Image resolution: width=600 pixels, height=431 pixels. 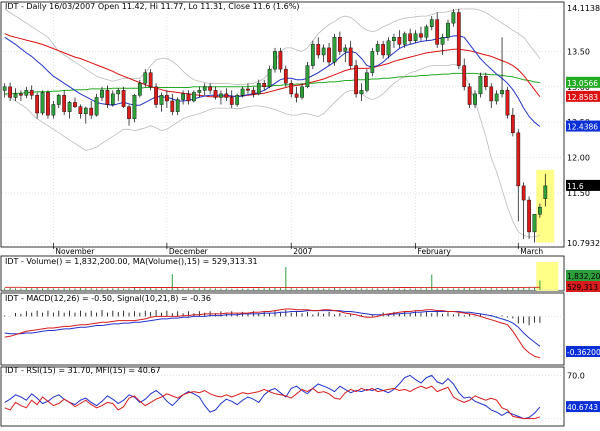 What do you see at coordinates (582, 127) in the screenshot?
I see `ma-fast-tag: 12.4386` at bounding box center [582, 127].